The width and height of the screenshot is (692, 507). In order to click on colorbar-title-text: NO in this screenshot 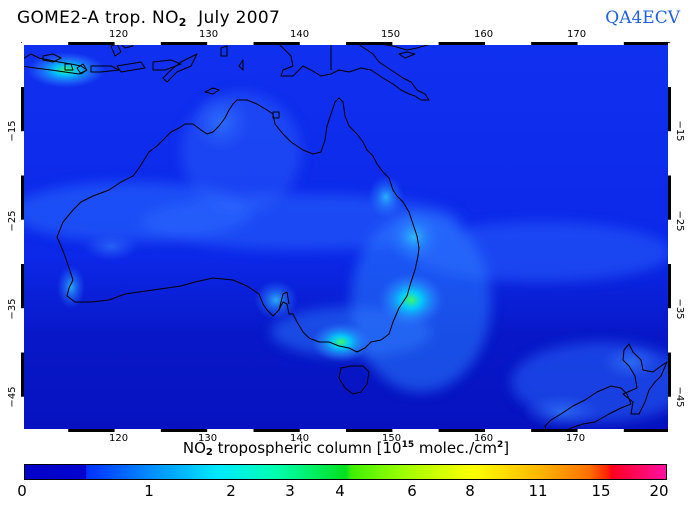, I will do `click(194, 448)`.